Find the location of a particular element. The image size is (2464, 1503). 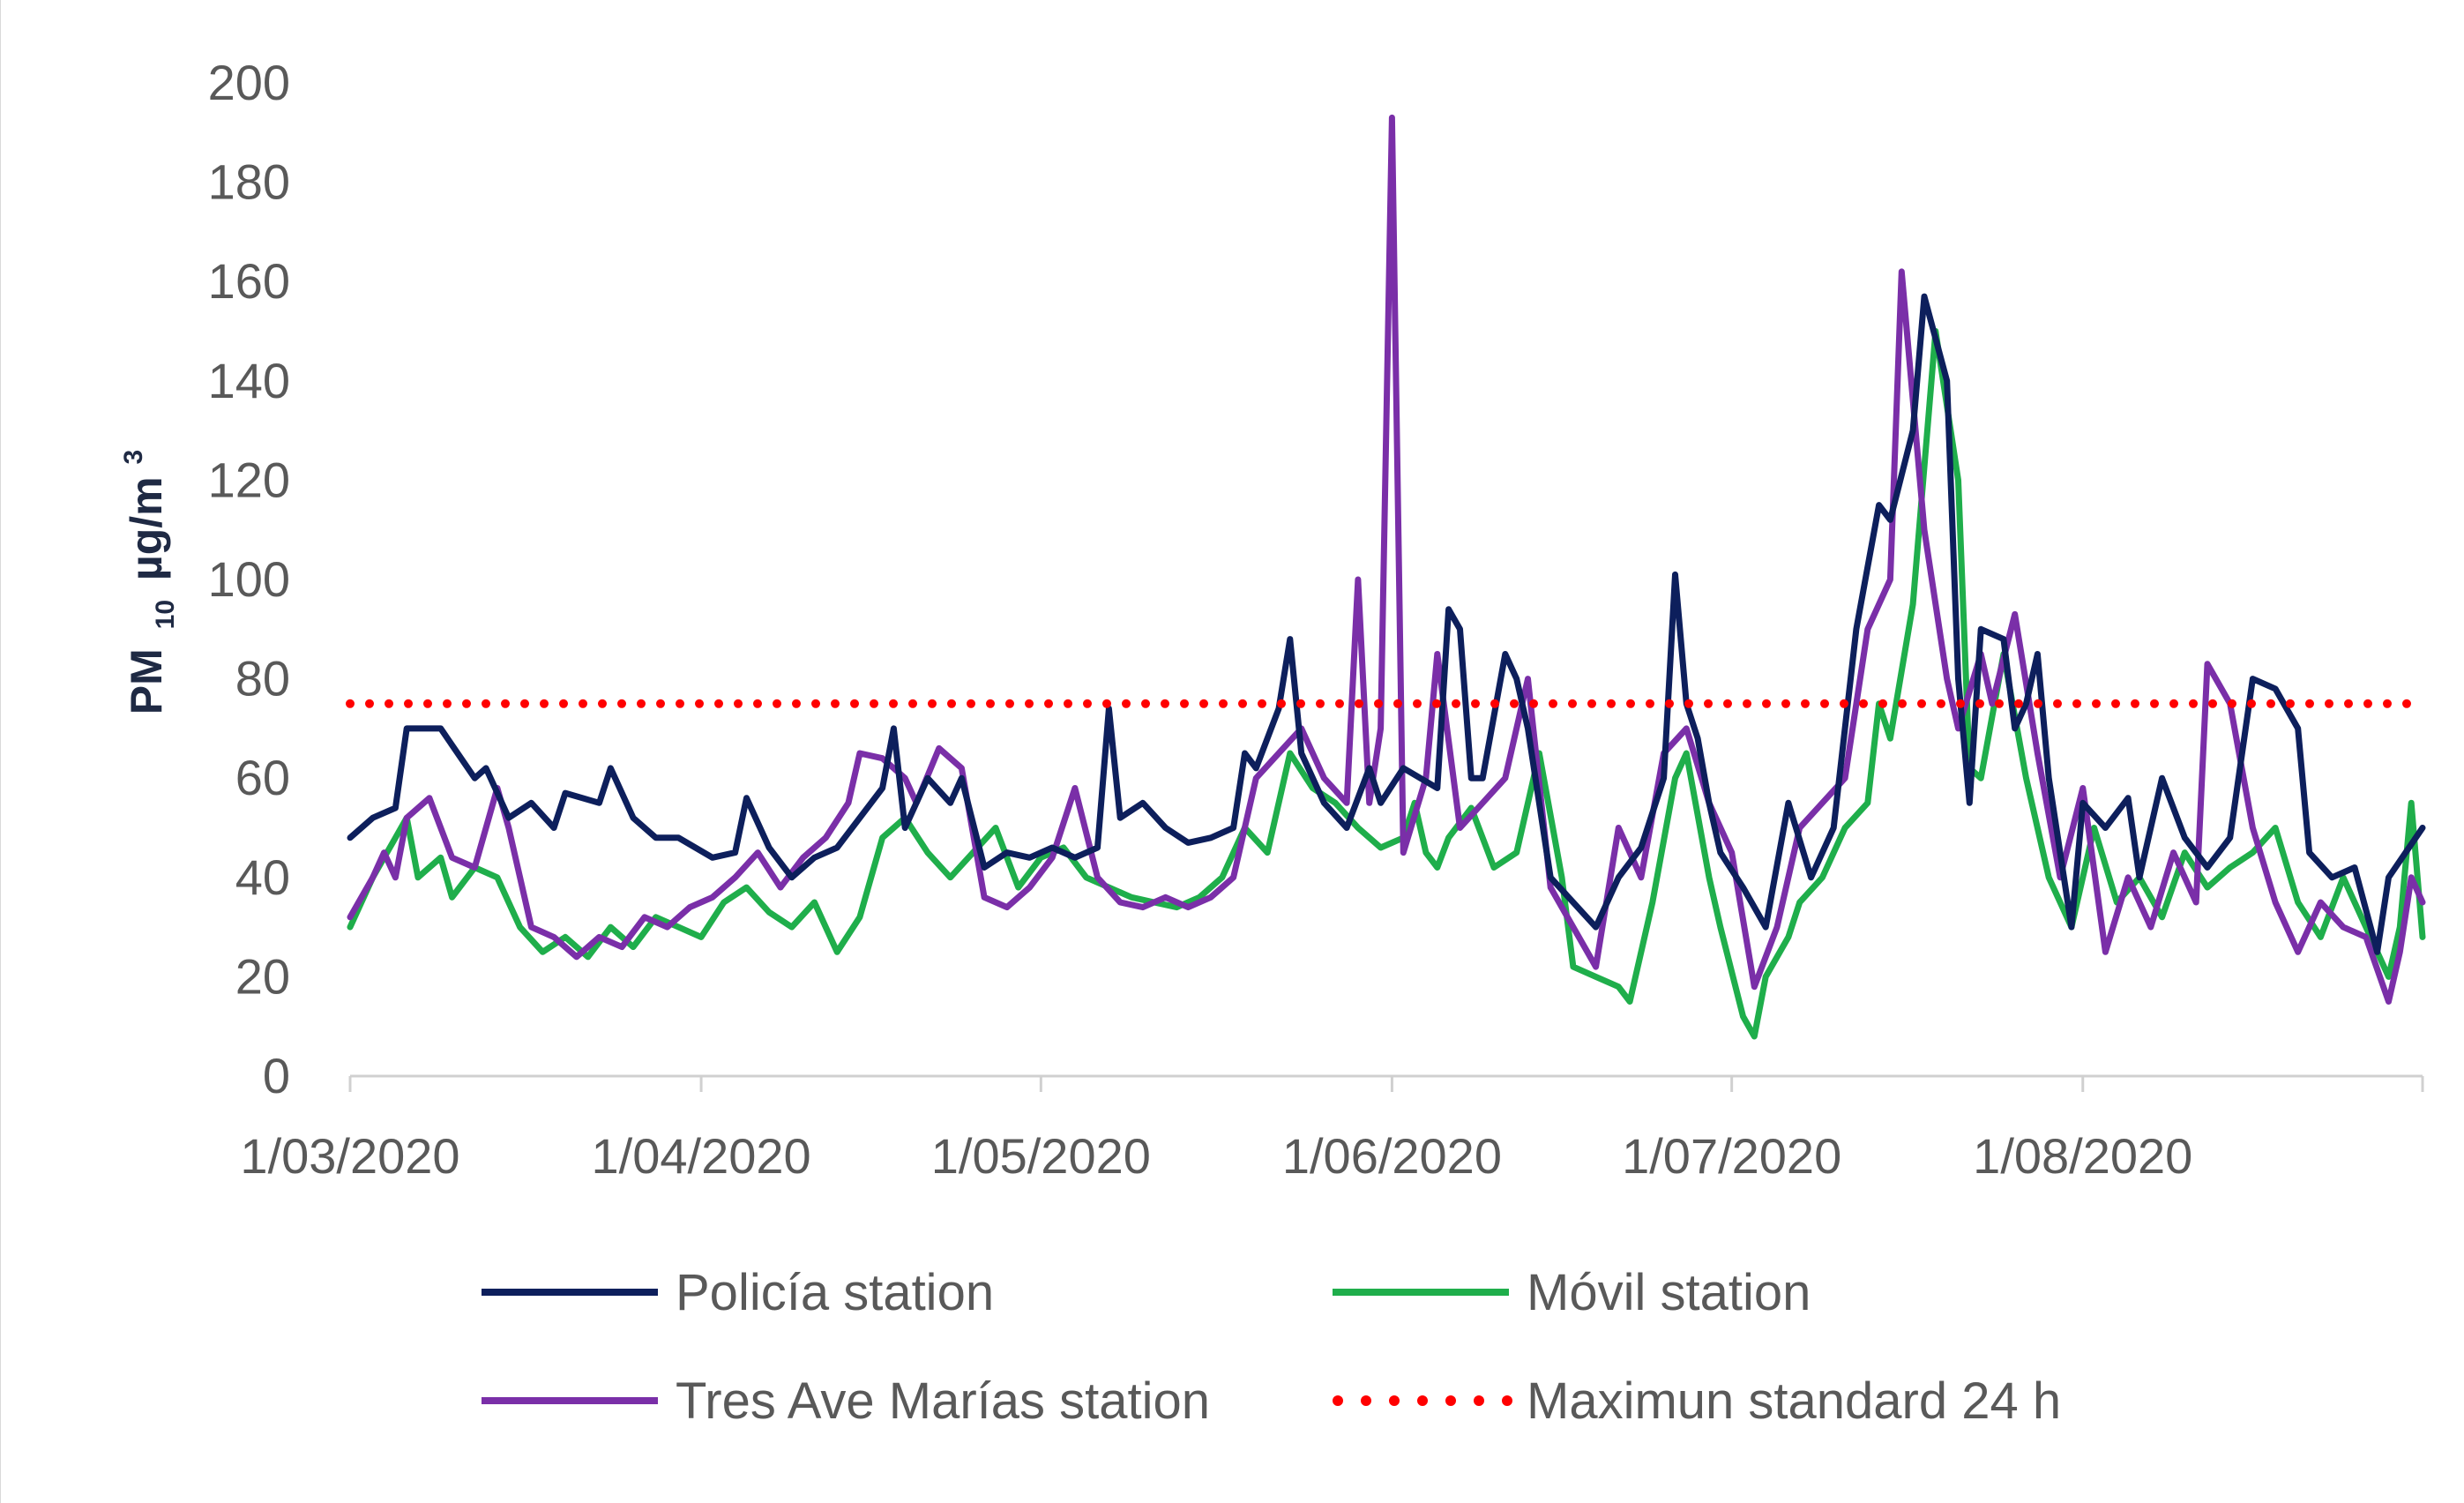

y-tick-label: 20 is located at coordinates (262, 976).